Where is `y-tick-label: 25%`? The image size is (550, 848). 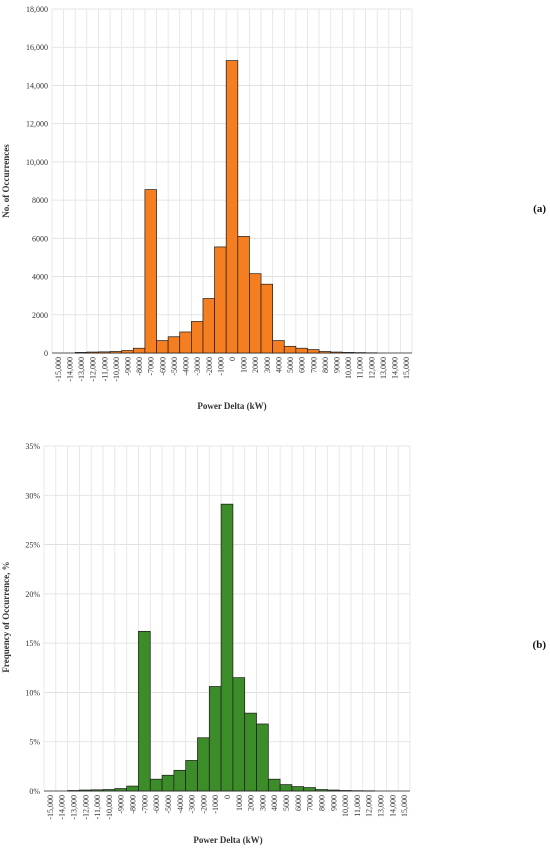
y-tick-label: 25% is located at coordinates (32, 545).